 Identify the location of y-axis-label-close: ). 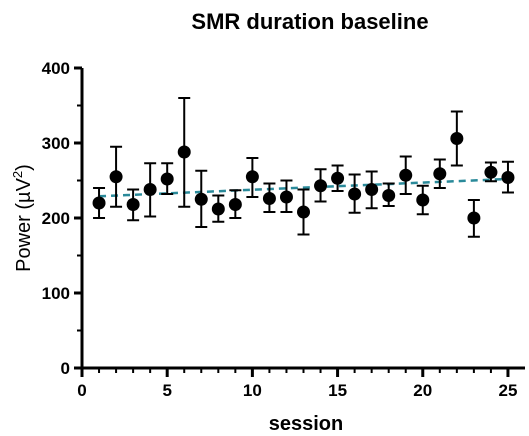
(24, 167).